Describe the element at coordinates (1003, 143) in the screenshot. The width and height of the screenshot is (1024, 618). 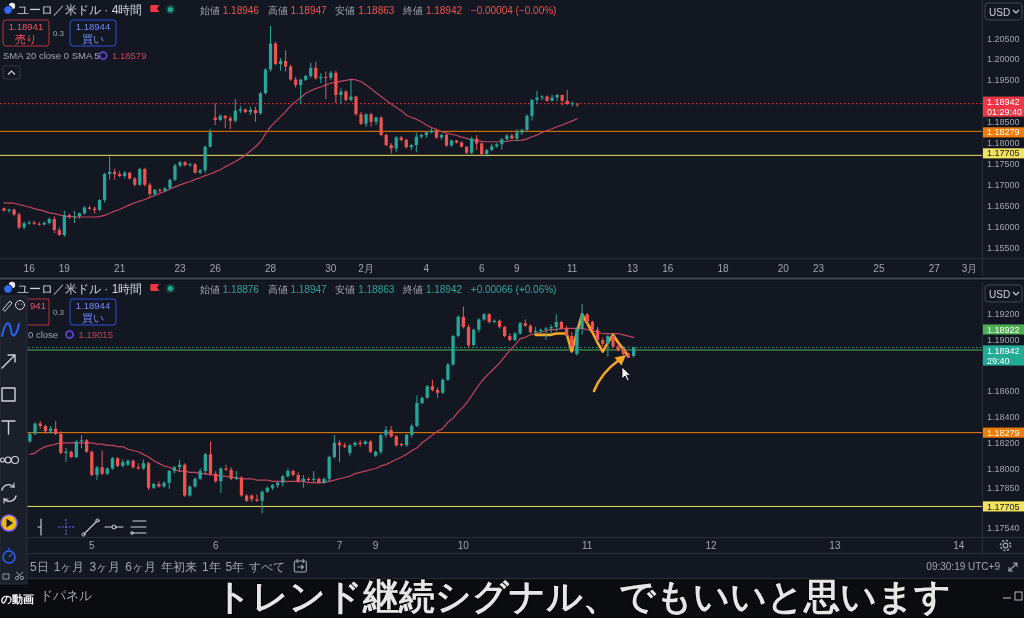
I see `y-tick-label: 1.18000` at that location.